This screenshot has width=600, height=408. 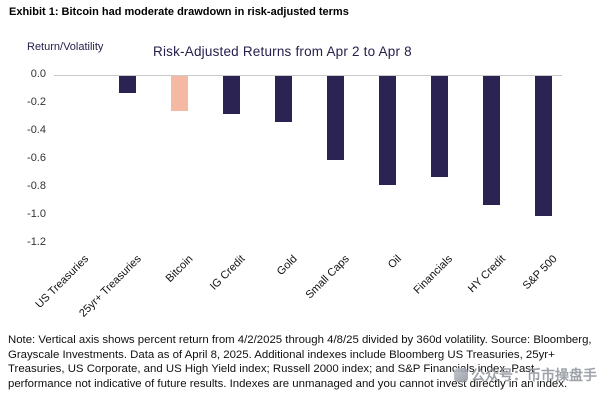 What do you see at coordinates (62, 282) in the screenshot?
I see `x-tick-label: US Treasuries` at bounding box center [62, 282].